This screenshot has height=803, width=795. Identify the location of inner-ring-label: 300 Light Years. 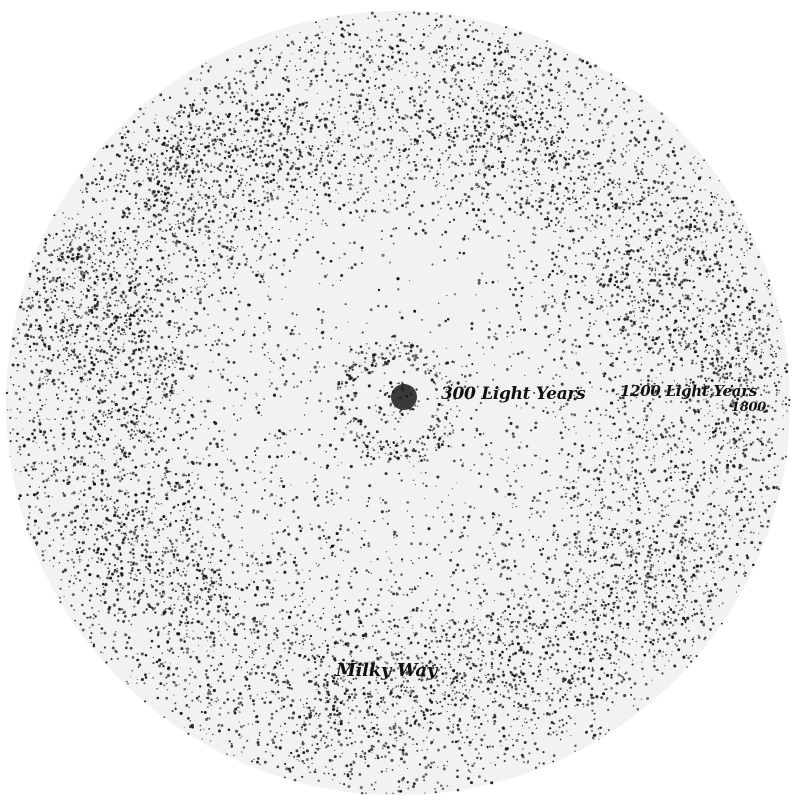
(513, 394).